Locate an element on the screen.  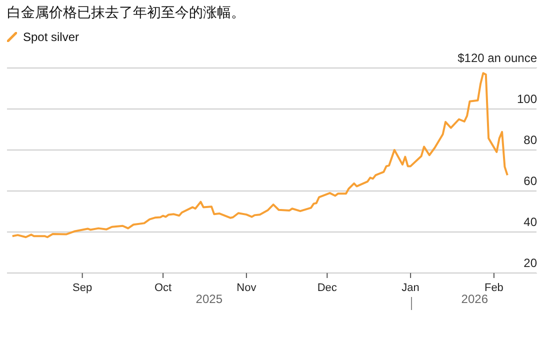
y-tick-label: 80 is located at coordinates (531, 140).